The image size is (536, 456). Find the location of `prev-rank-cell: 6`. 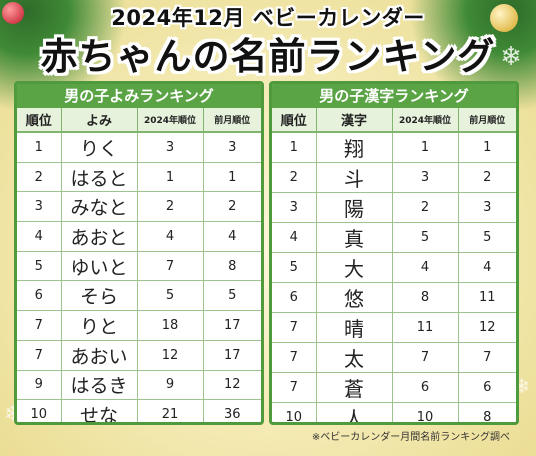

prev-rank-cell: 6 is located at coordinates (487, 387).